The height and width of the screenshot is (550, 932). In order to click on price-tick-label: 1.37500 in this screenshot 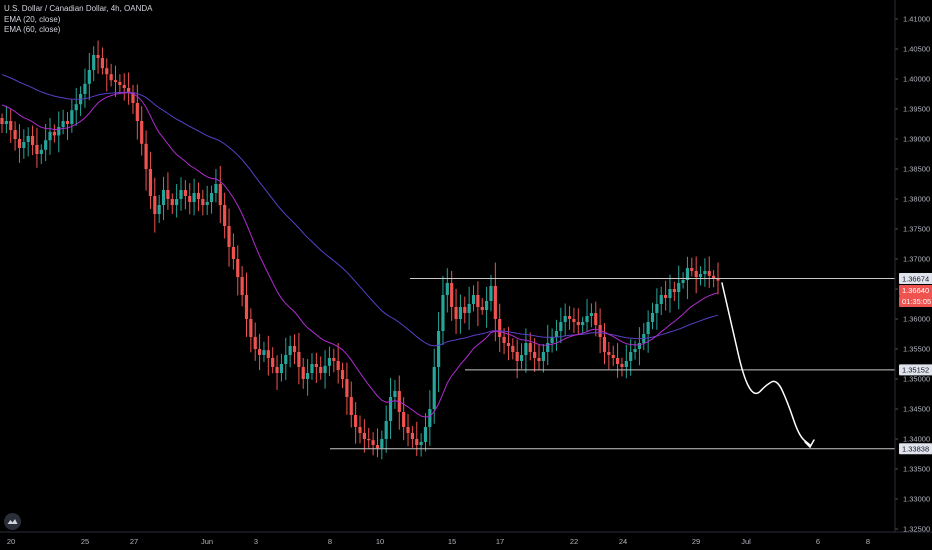, I will do `click(916, 229)`.